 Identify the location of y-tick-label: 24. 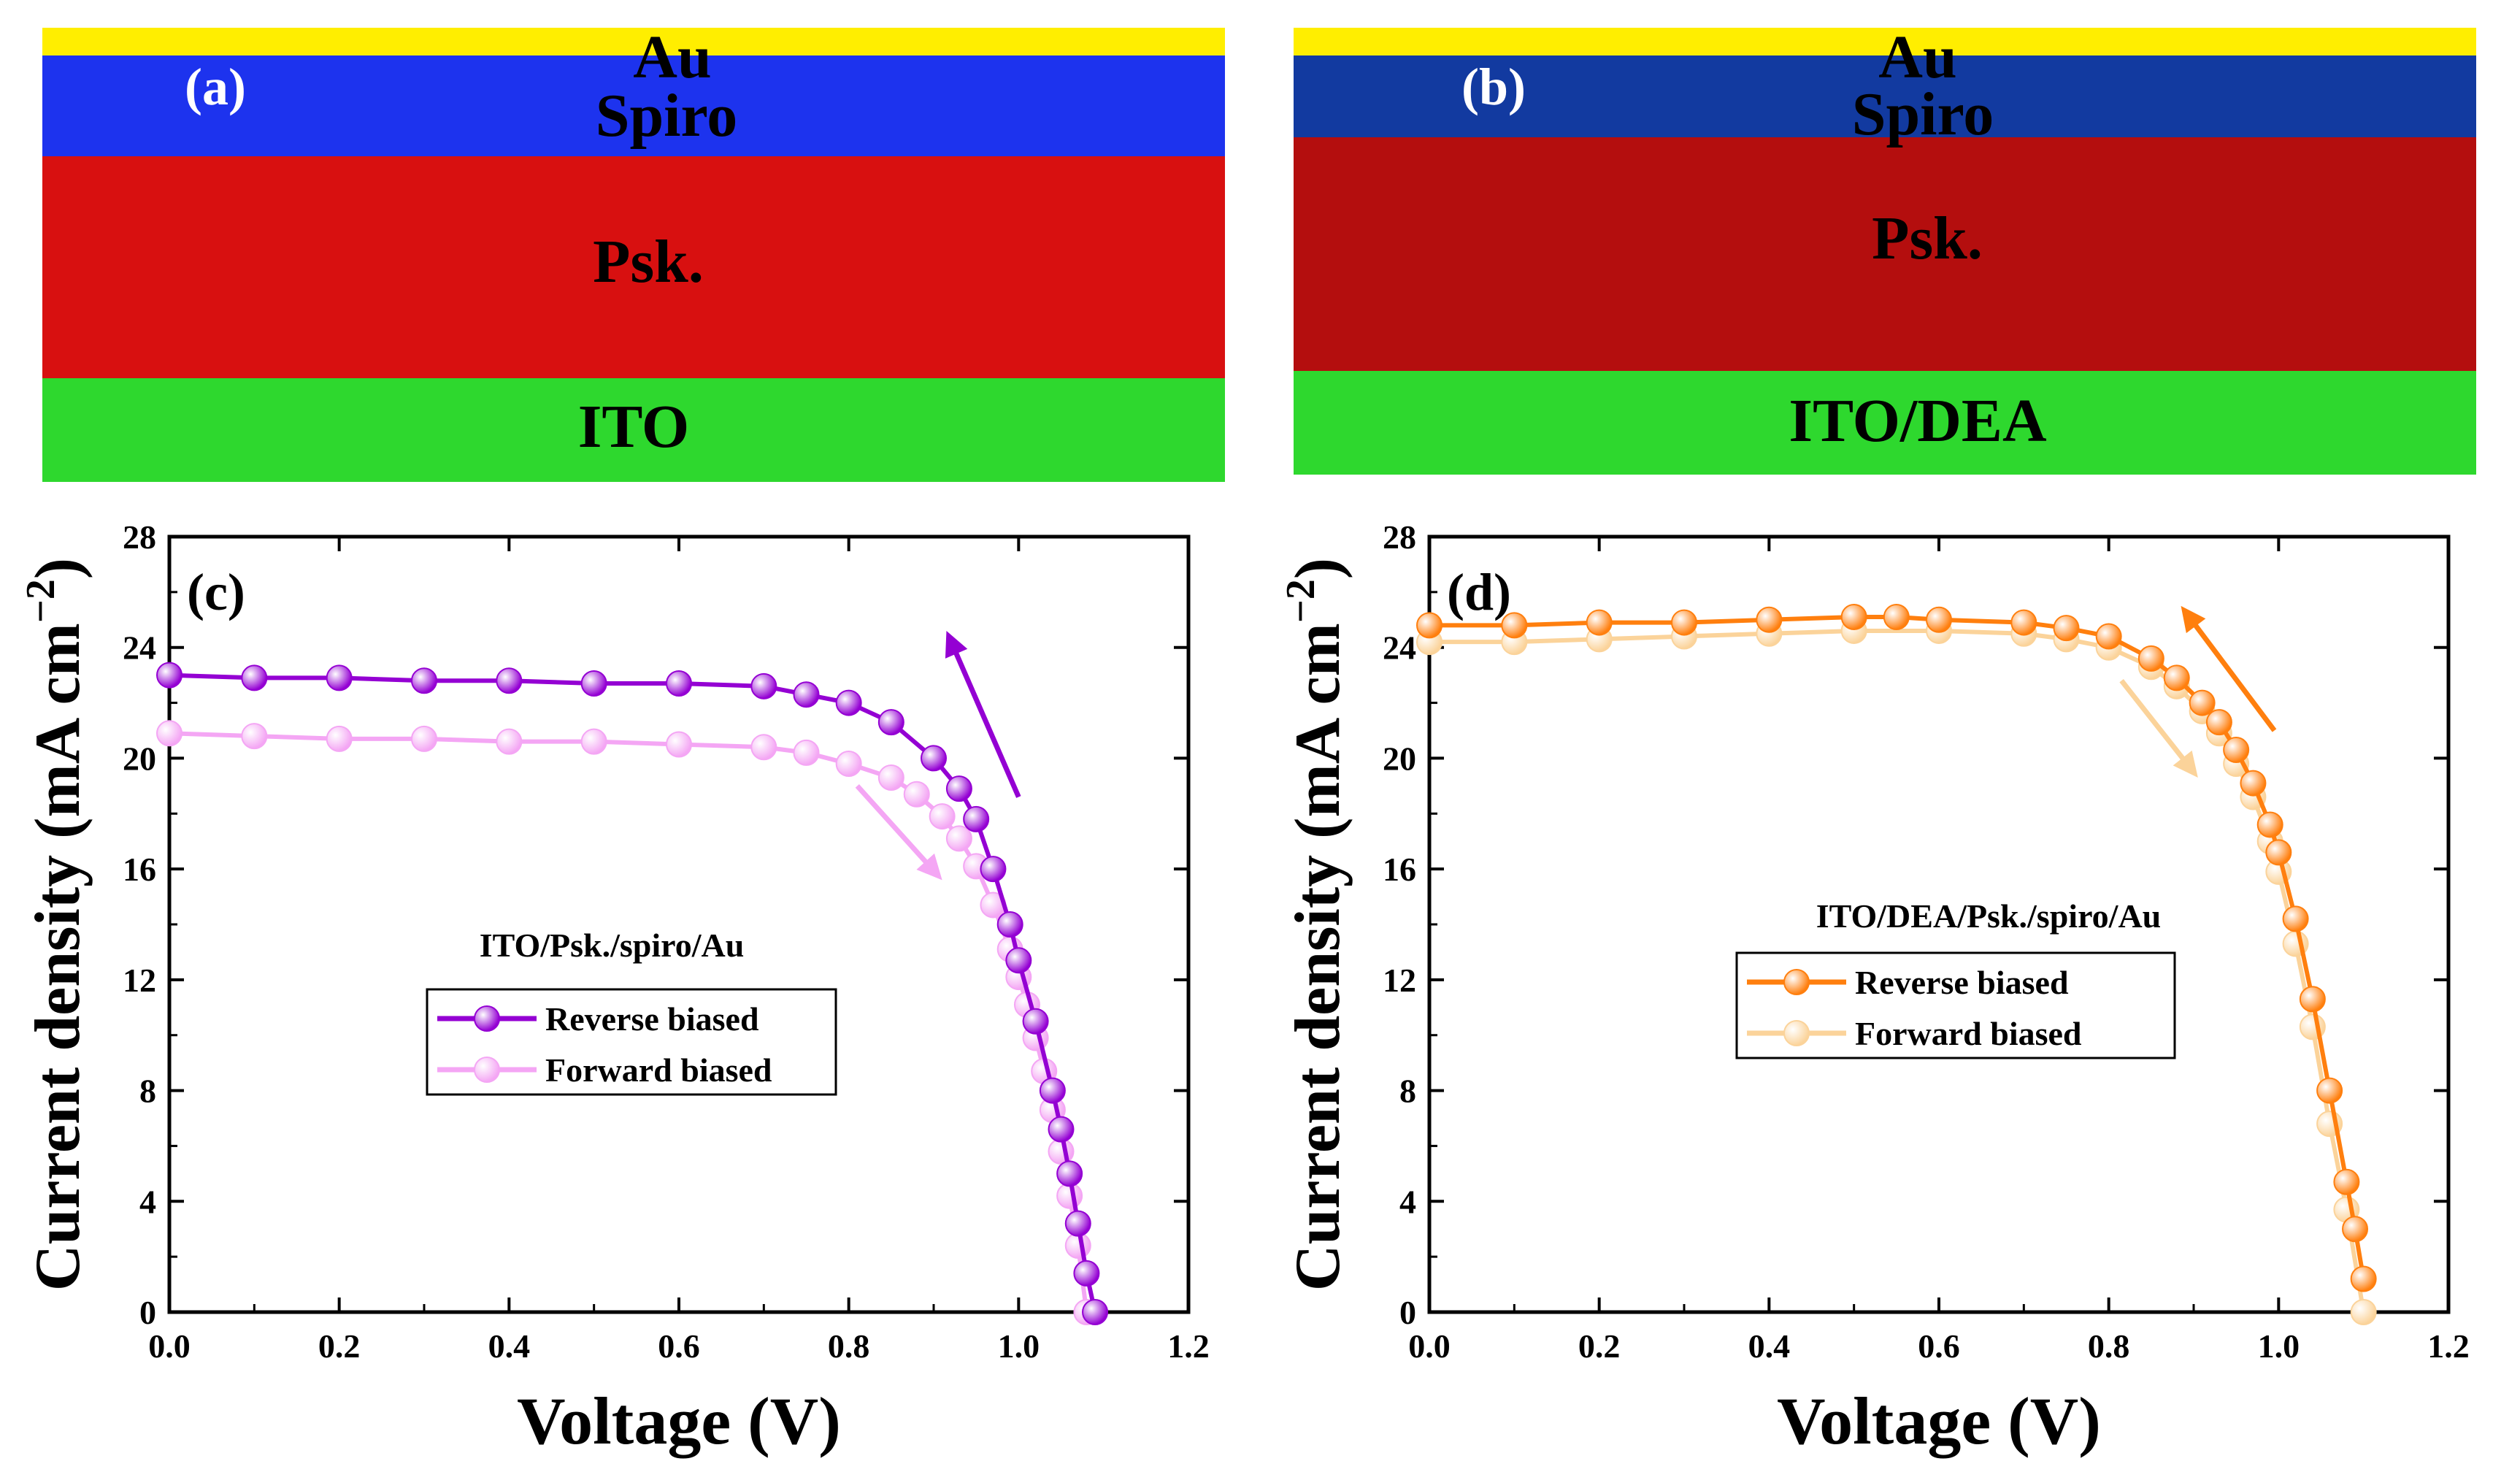
(1399, 648).